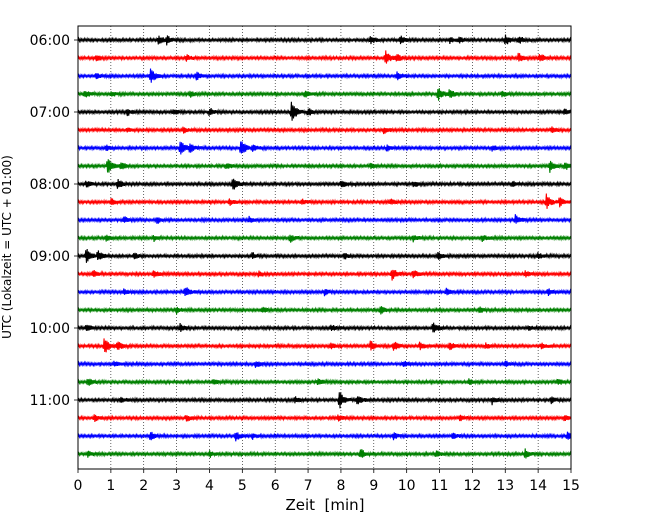 The height and width of the screenshot is (520, 650). Describe the element at coordinates (54, 221) in the screenshot. I see `y-axis-ticks: 06:00 07:00 08:00 09:00 10:00 11:00` at that location.